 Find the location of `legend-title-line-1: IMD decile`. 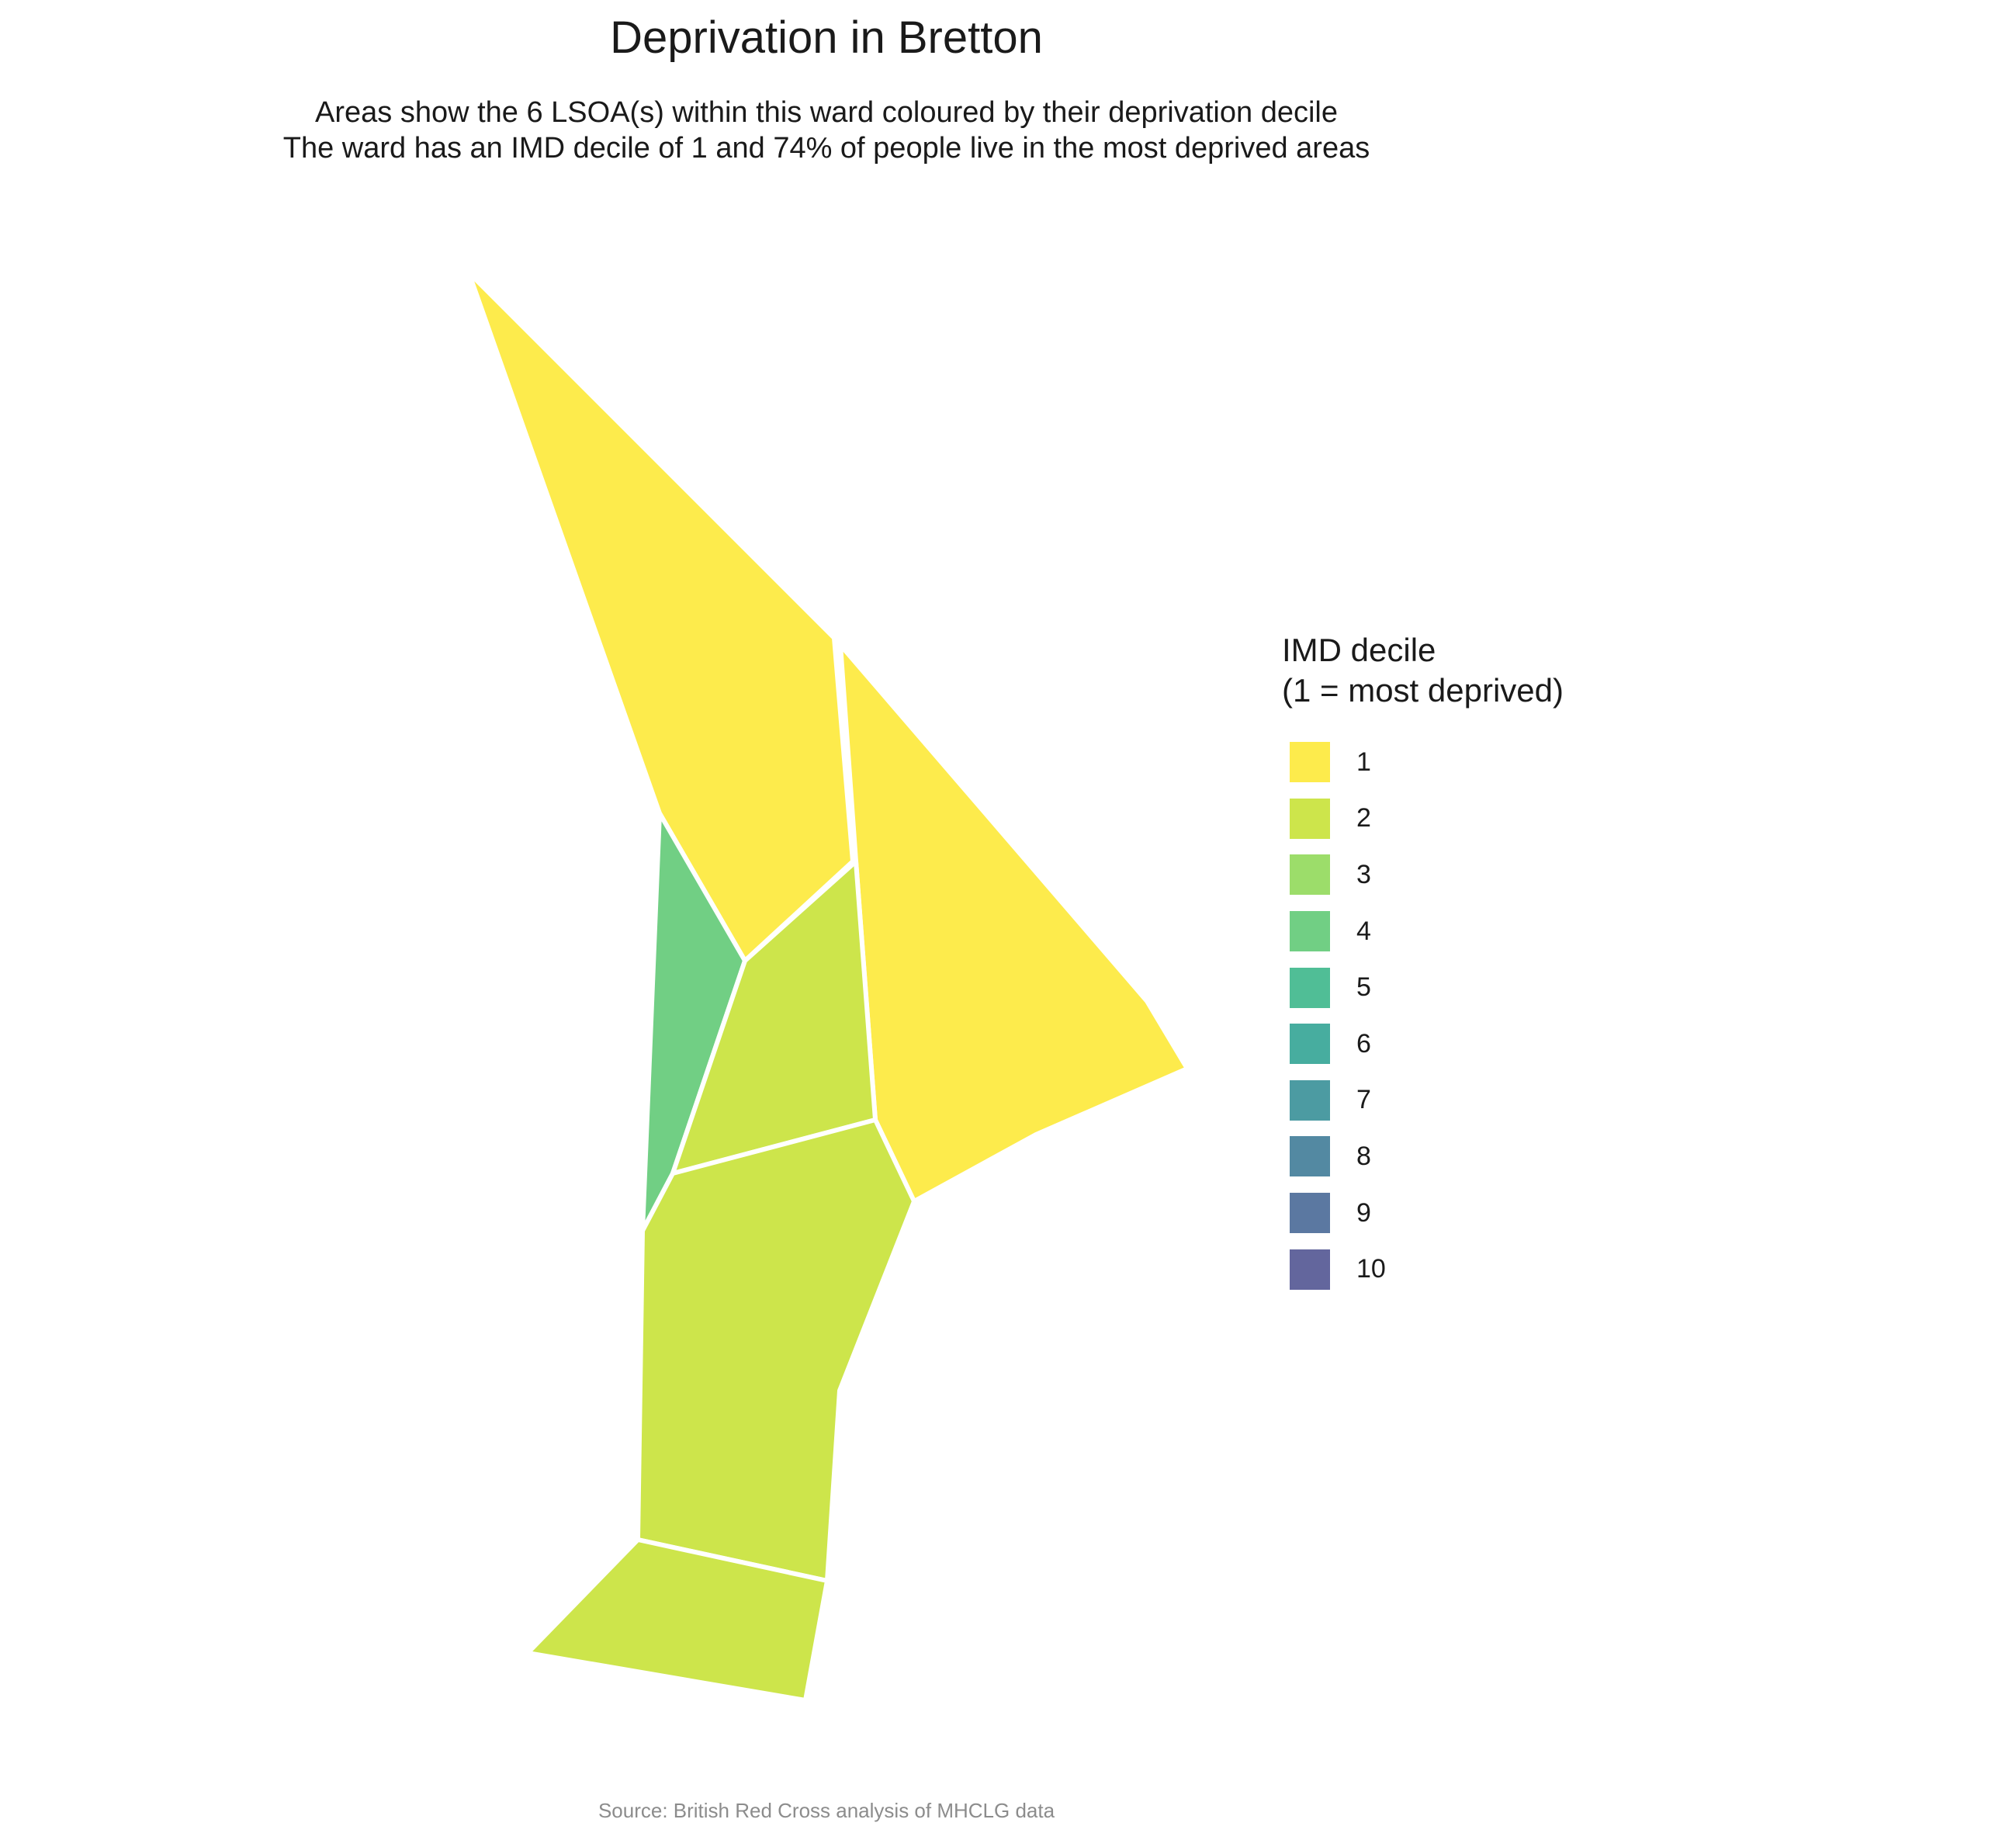

legend-title-line-1: IMD decile is located at coordinates (1359, 650).